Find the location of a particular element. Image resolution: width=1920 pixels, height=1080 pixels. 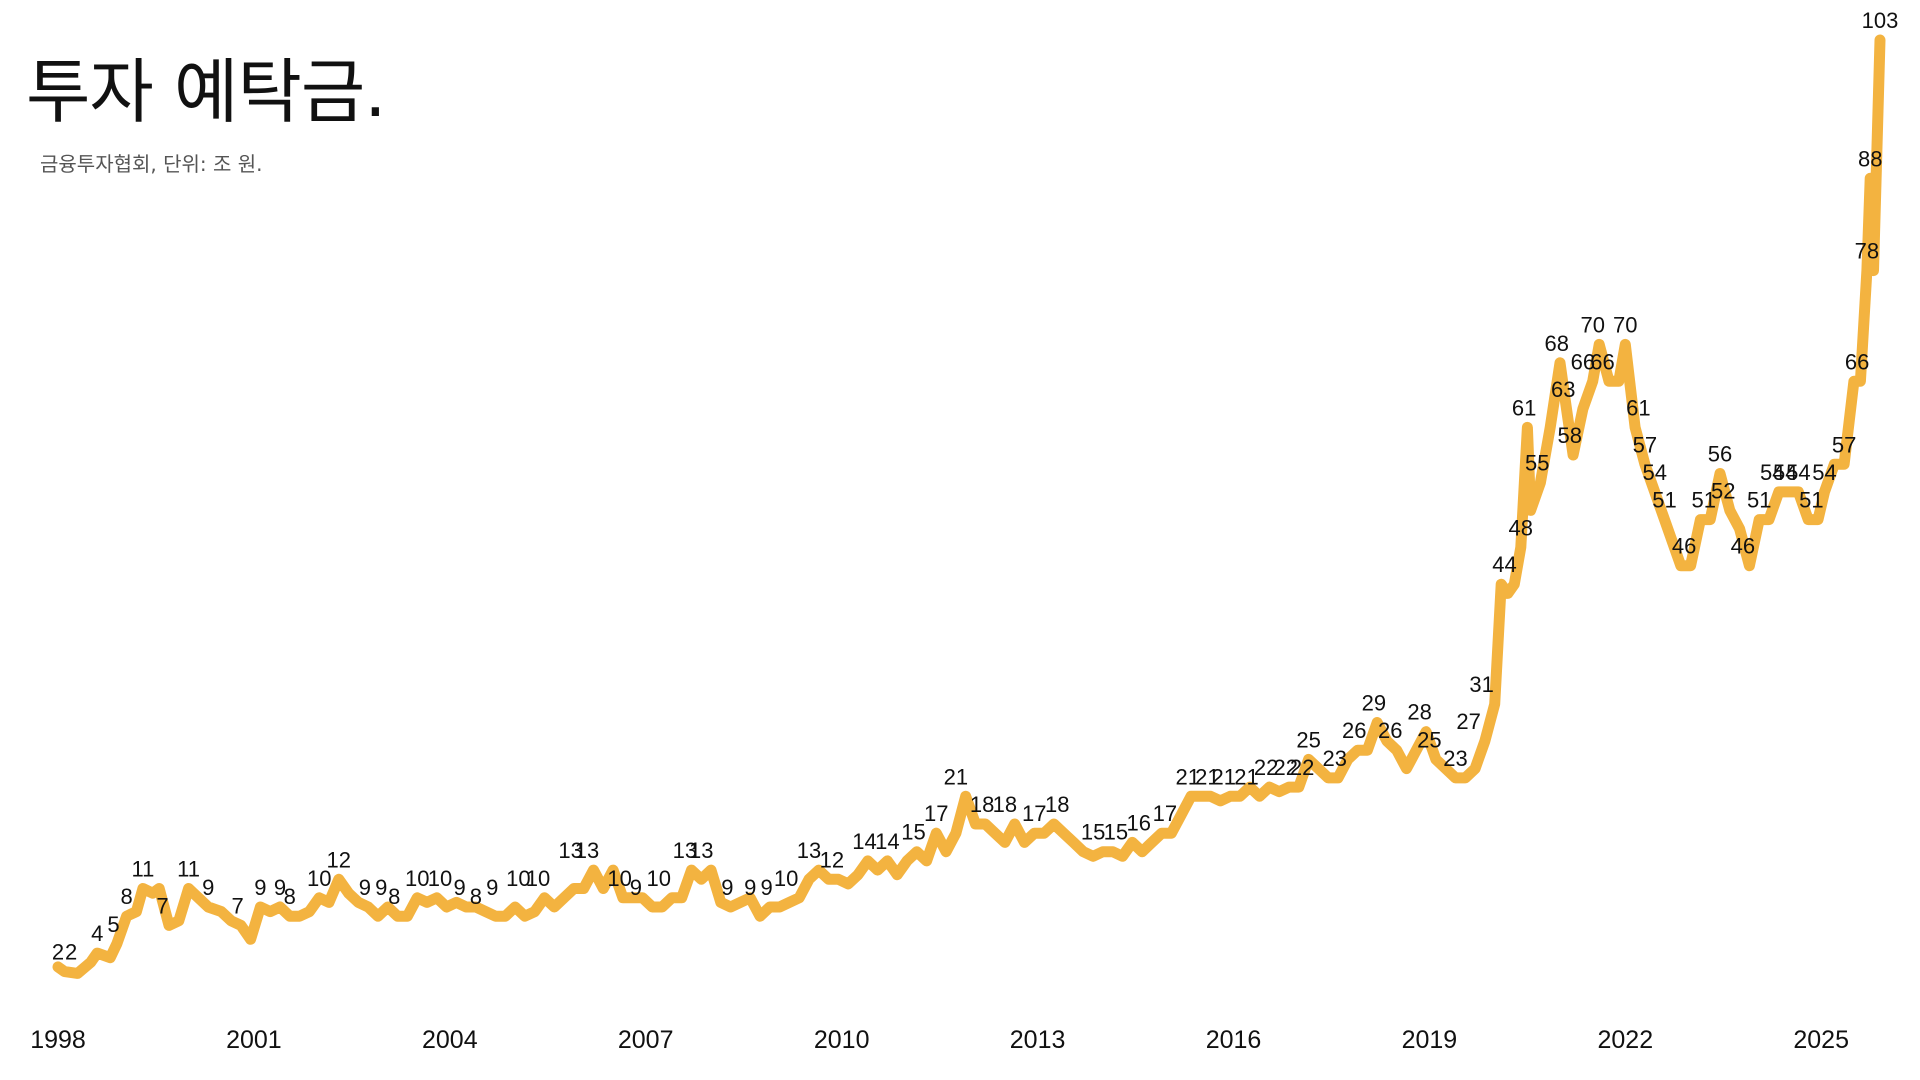

data-label: 58 is located at coordinates (1570, 435).